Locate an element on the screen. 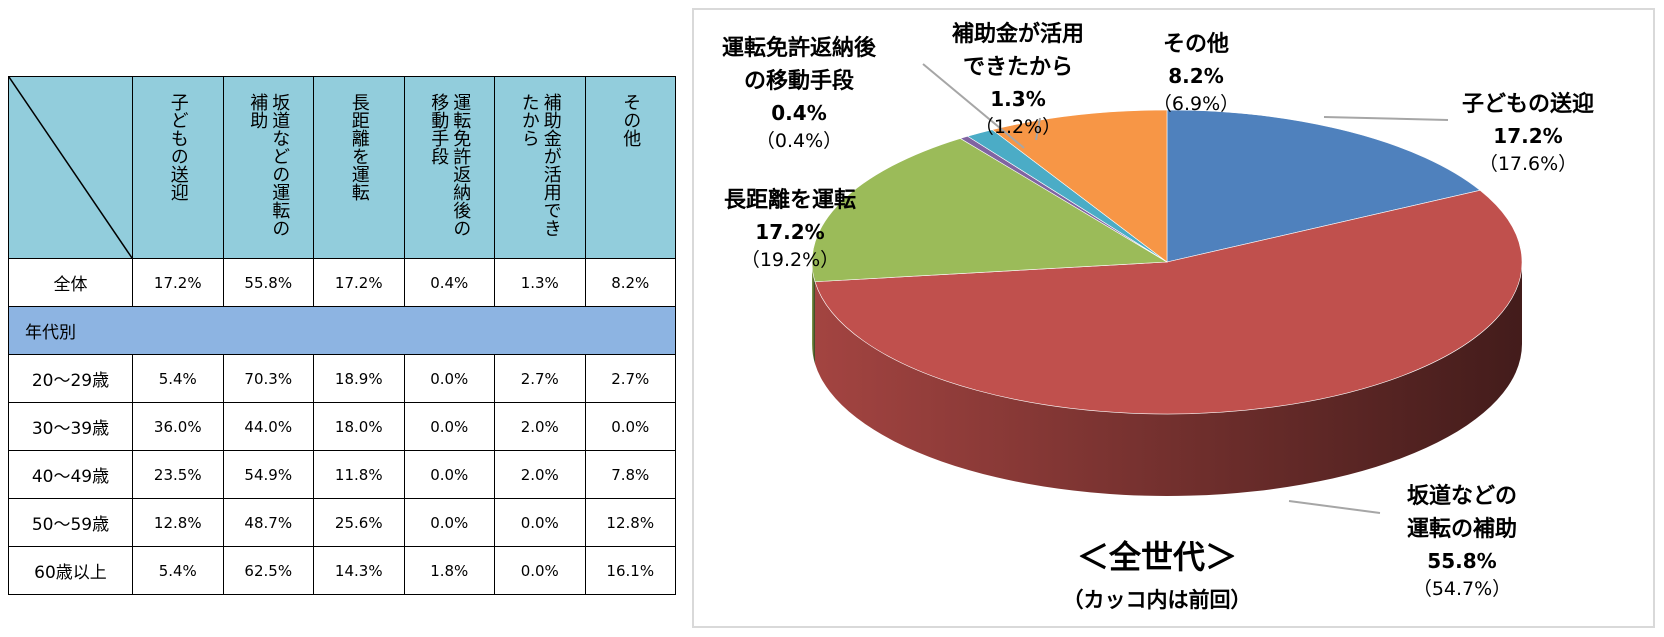  cell: 55.8% is located at coordinates (268, 282).